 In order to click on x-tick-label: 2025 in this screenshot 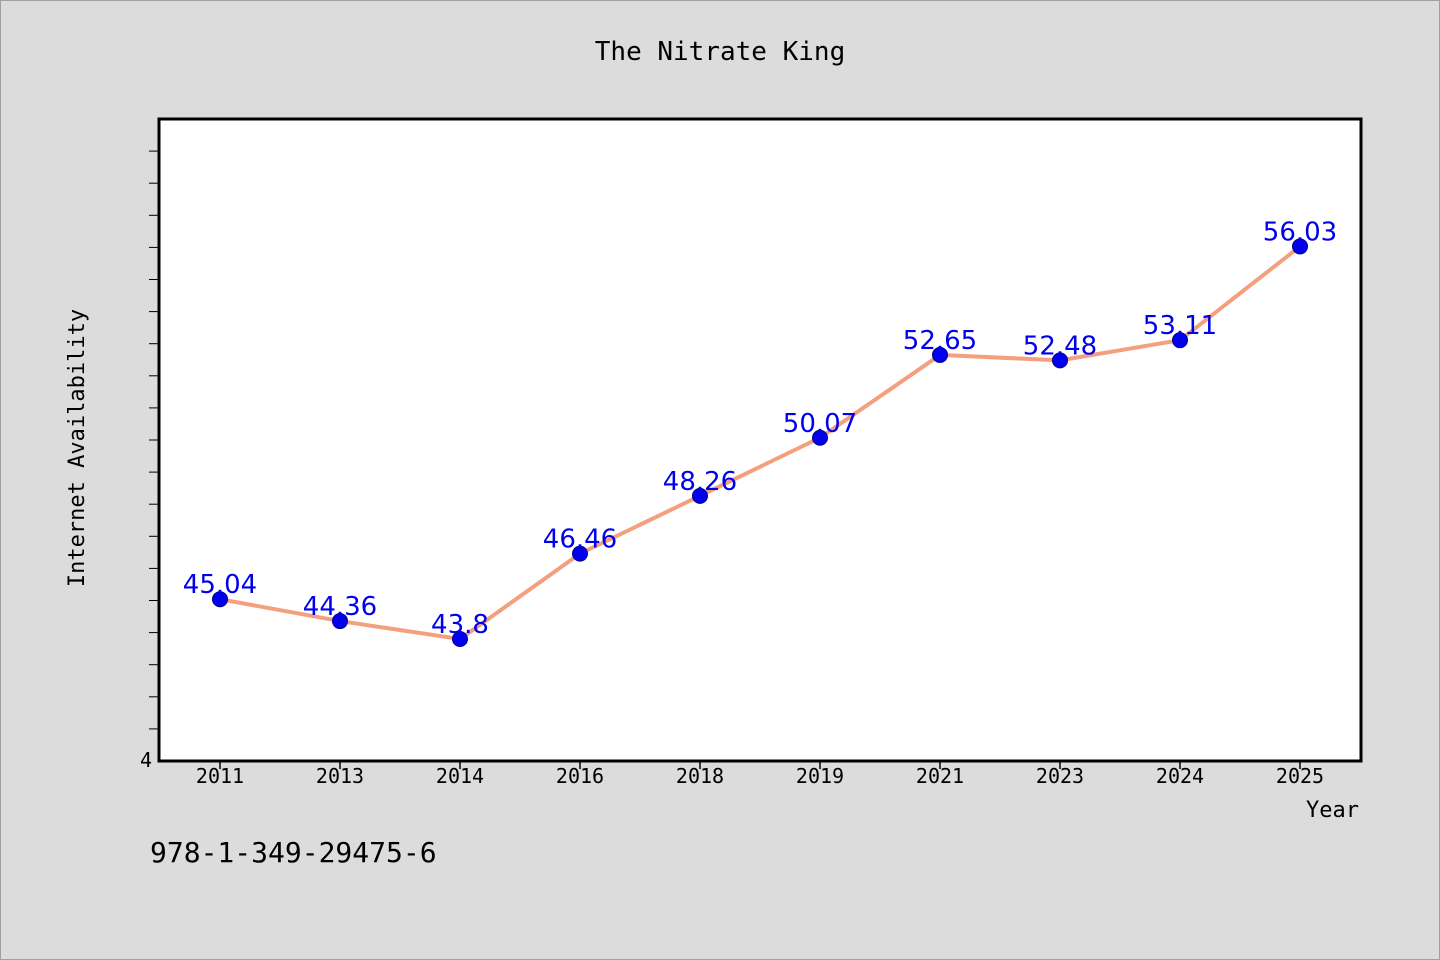, I will do `click(1300, 776)`.